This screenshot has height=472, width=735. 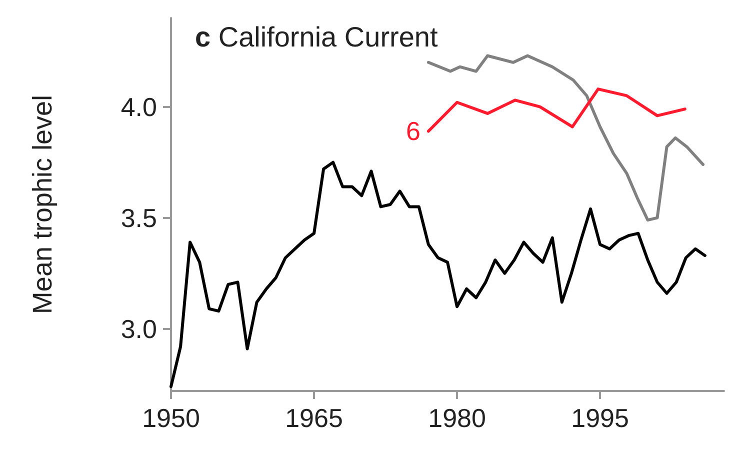 What do you see at coordinates (171, 418) in the screenshot?
I see `x-tick-label: 1950` at bounding box center [171, 418].